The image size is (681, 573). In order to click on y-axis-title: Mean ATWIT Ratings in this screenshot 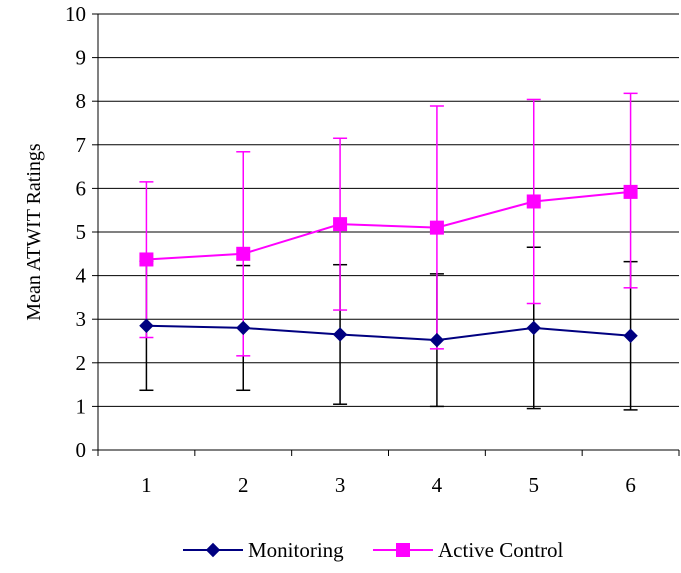, I will do `click(34, 232)`.